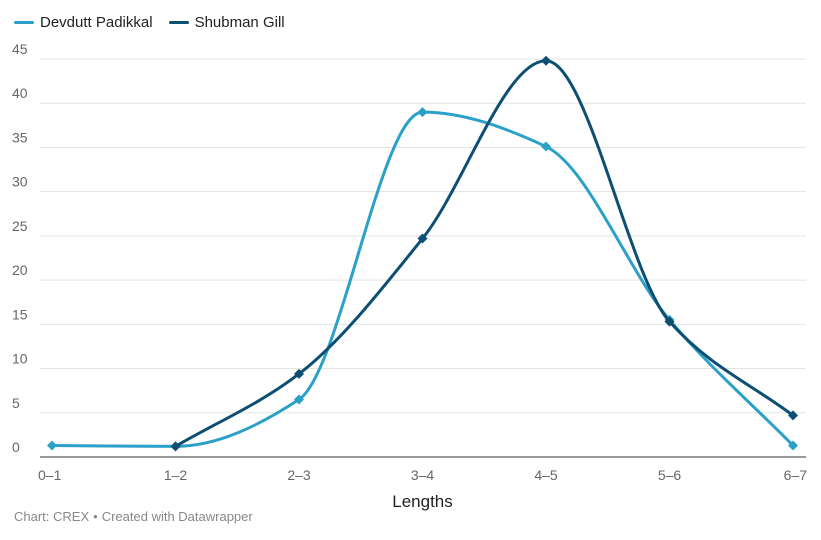  I want to click on y-tick-label: 40, so click(20, 93).